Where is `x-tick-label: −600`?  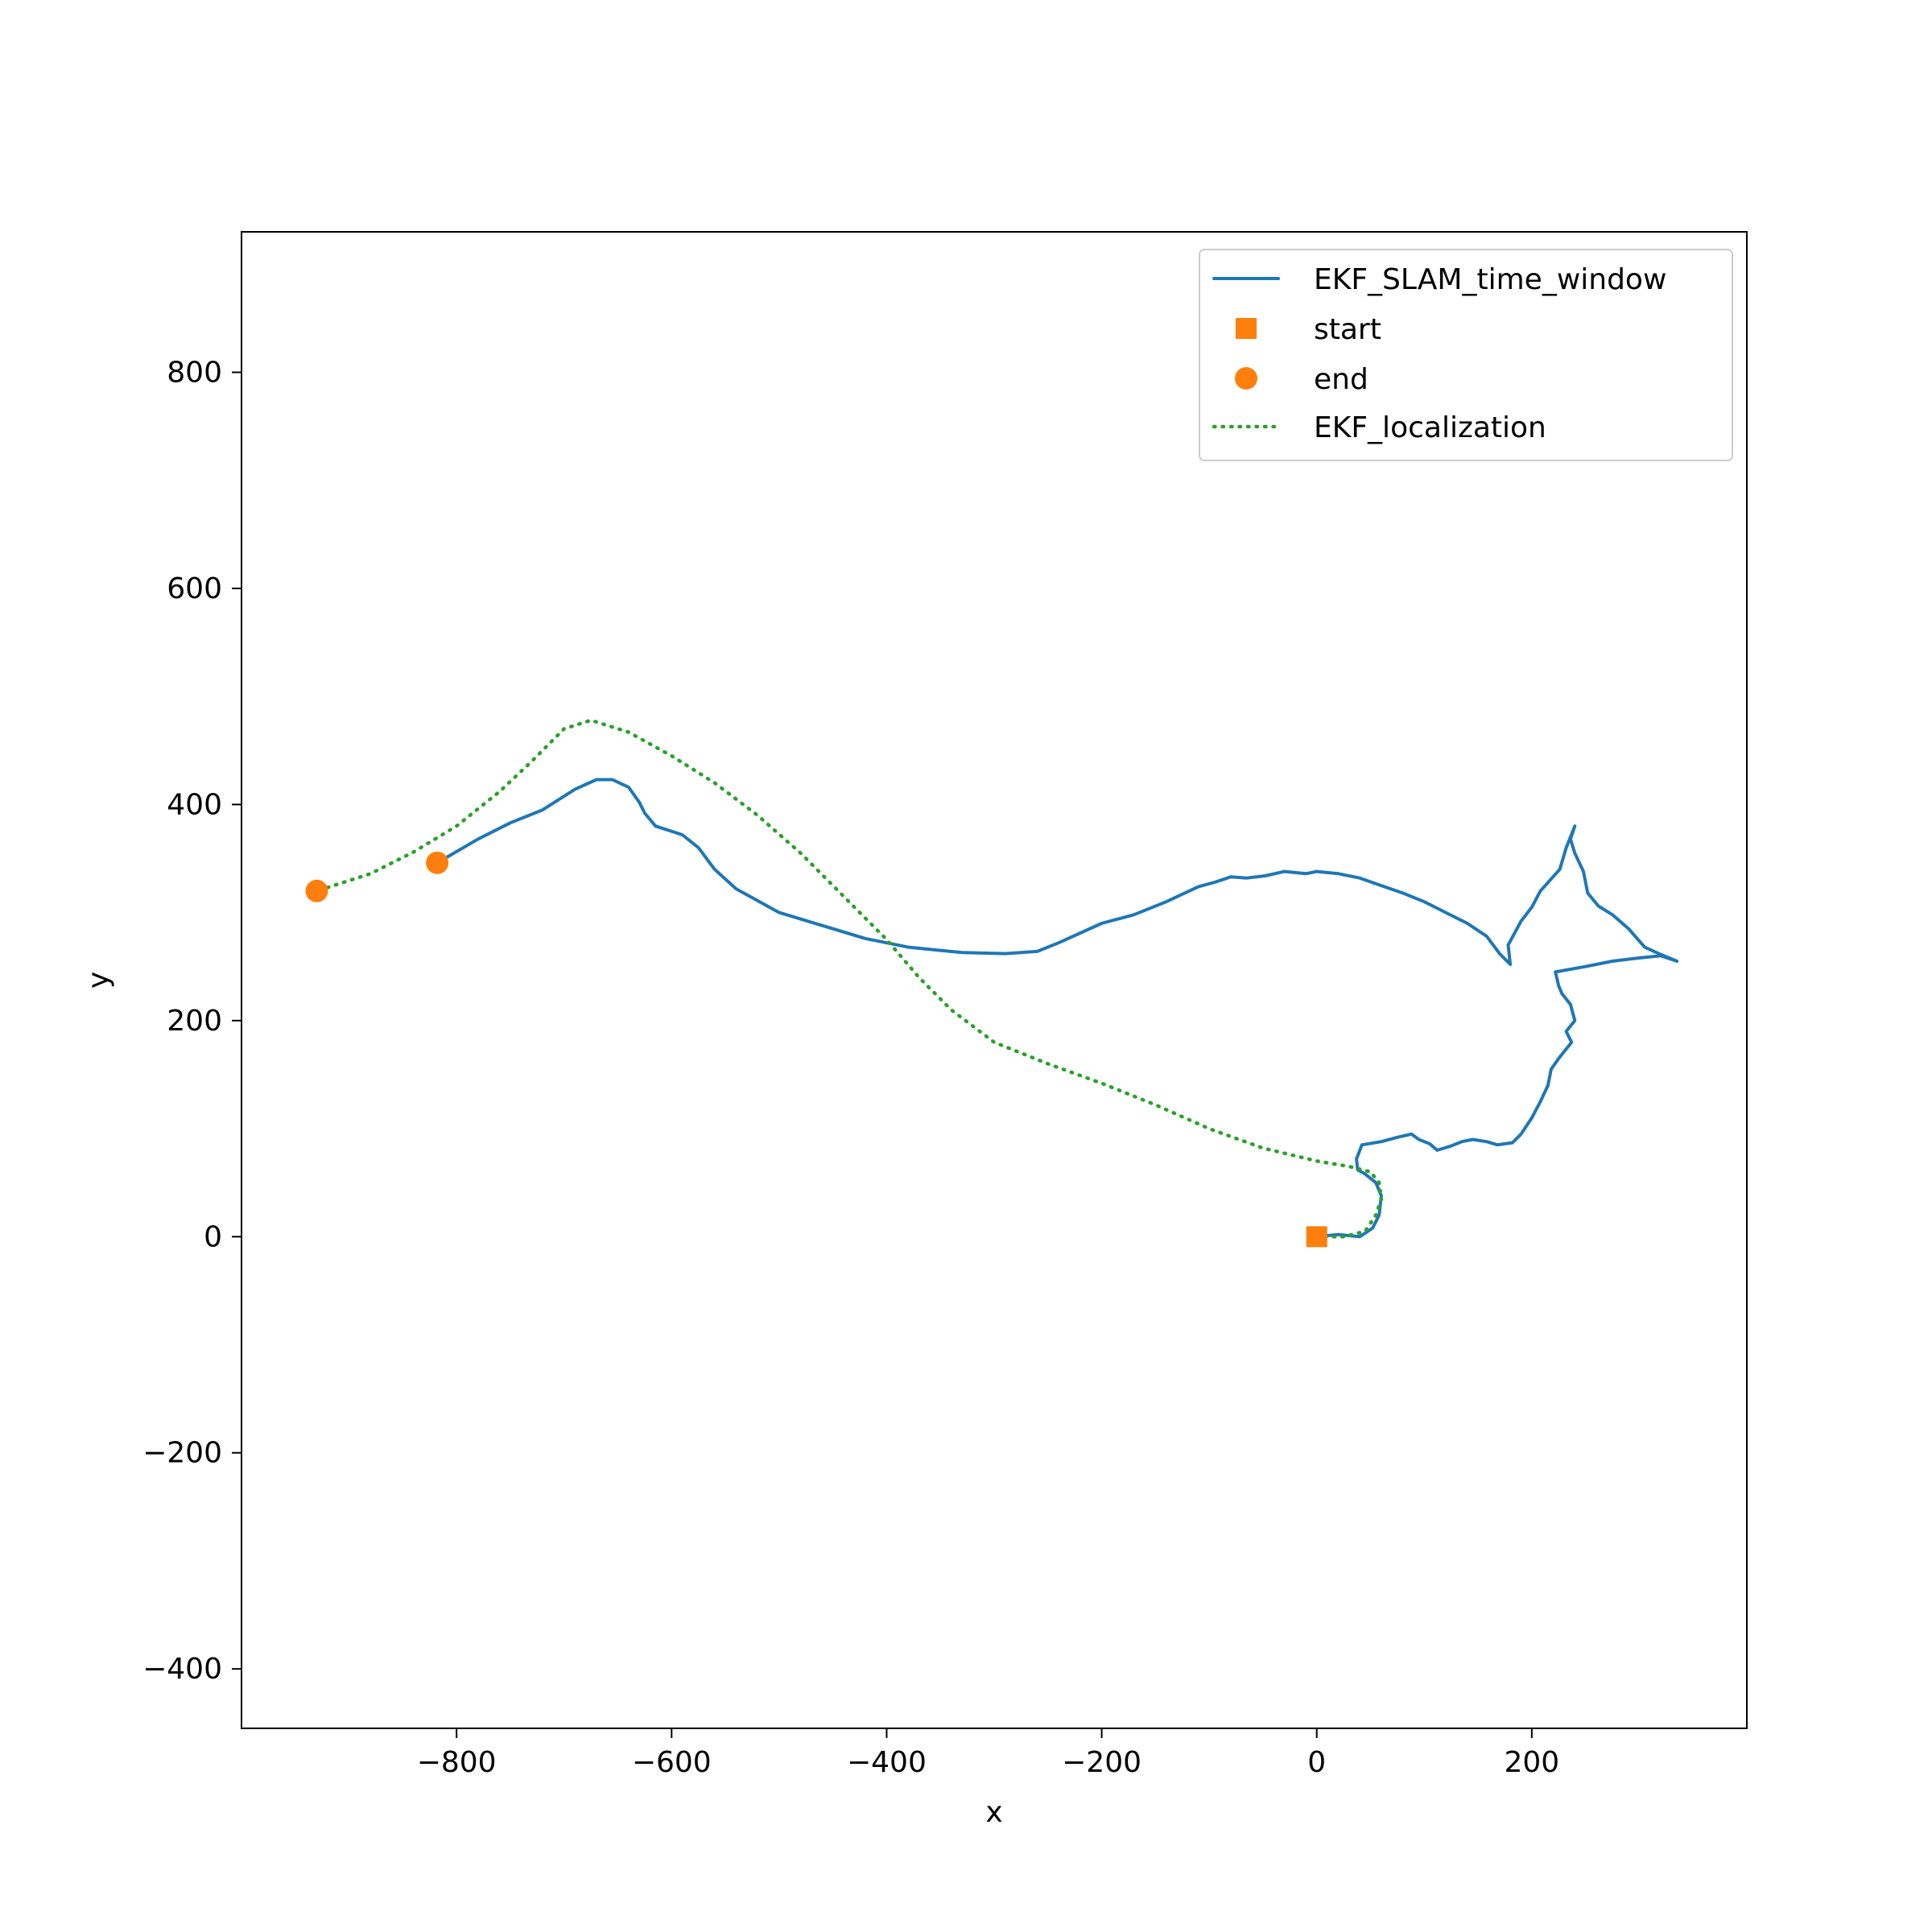 x-tick-label: −600 is located at coordinates (672, 1763).